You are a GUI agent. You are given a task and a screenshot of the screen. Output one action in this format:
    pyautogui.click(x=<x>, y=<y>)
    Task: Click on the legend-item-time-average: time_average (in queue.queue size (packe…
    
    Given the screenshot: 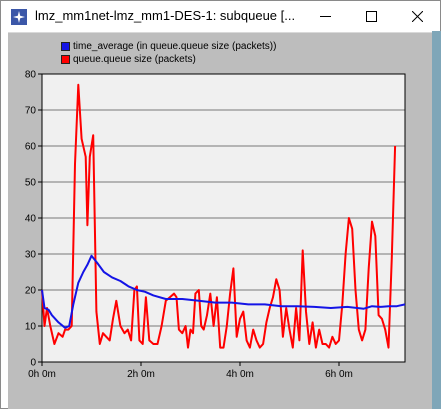 What is the action you would take?
    pyautogui.click(x=168, y=46)
    